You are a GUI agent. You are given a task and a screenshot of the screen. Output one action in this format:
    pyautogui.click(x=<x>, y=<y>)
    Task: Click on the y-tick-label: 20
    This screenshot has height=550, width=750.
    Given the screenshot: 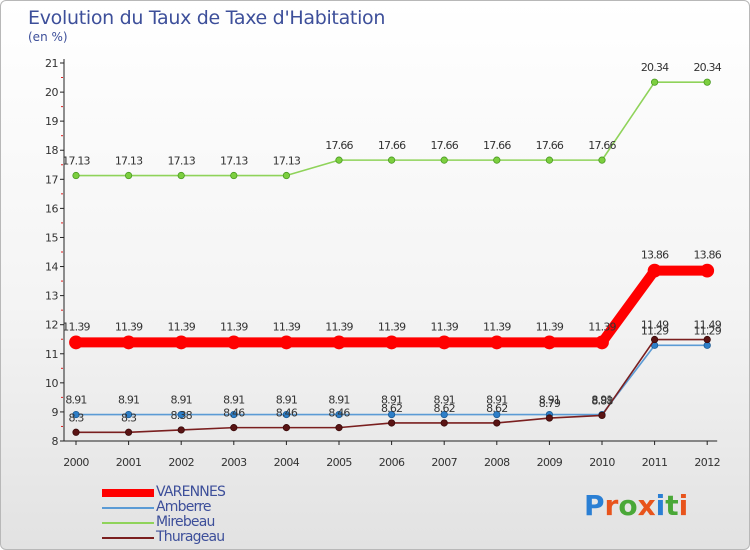 What is the action you would take?
    pyautogui.click(x=51, y=92)
    